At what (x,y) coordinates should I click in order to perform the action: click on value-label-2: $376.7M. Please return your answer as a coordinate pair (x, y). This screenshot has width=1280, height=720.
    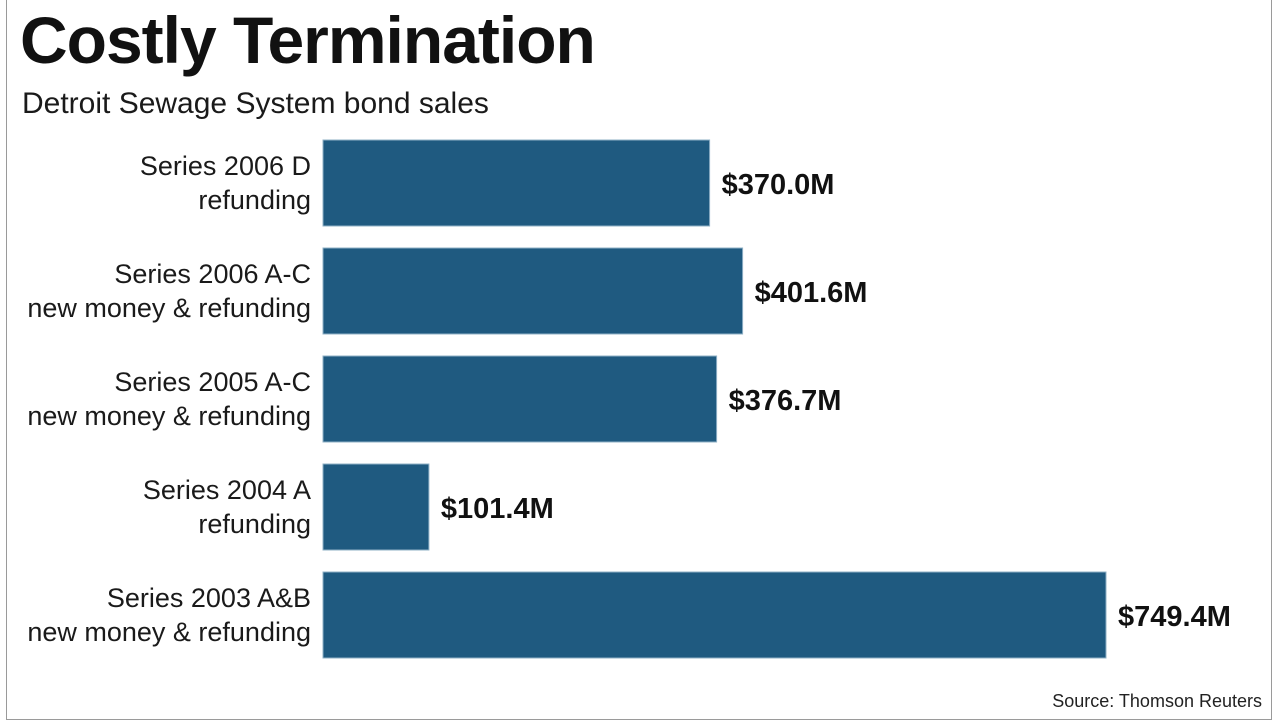
    Looking at the image, I should click on (785, 401).